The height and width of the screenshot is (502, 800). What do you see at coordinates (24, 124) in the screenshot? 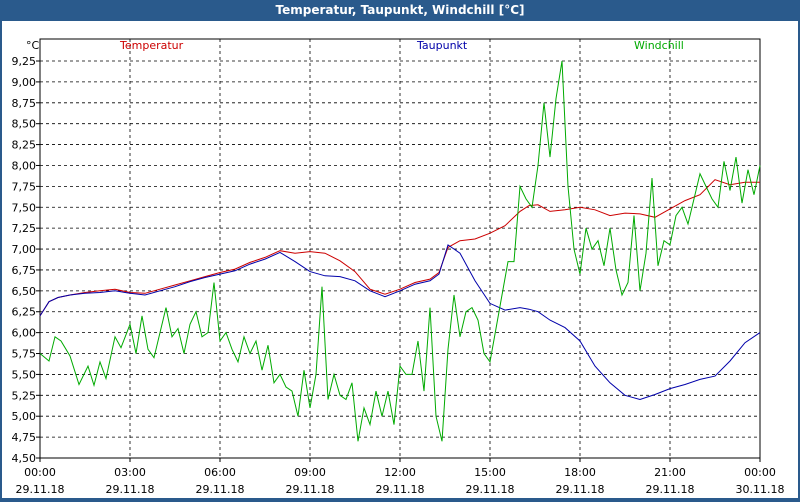
I see `y-tick-label: 8,50` at bounding box center [24, 124].